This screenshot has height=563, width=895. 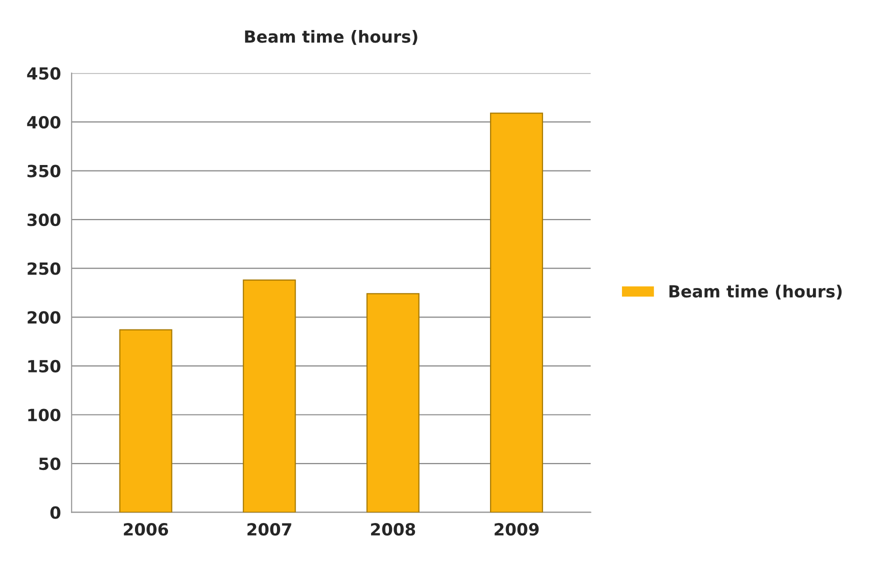 What do you see at coordinates (44, 220) in the screenshot?
I see `y-tick-label: 300` at bounding box center [44, 220].